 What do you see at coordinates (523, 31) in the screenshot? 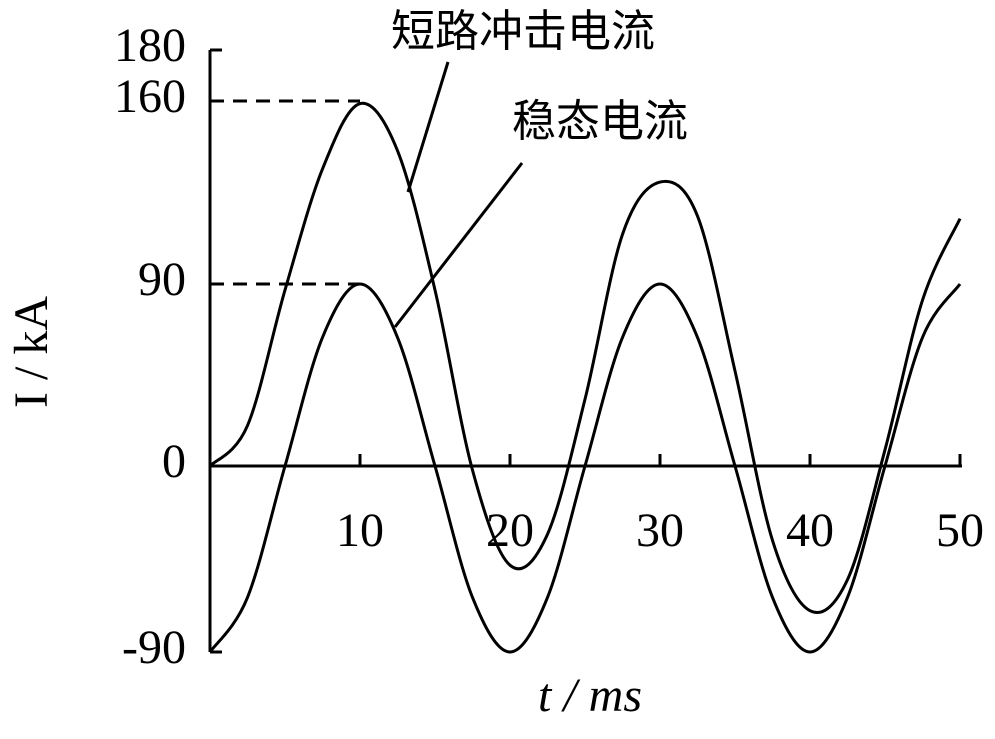
I see `annotation: 短路冲击电流` at bounding box center [523, 31].